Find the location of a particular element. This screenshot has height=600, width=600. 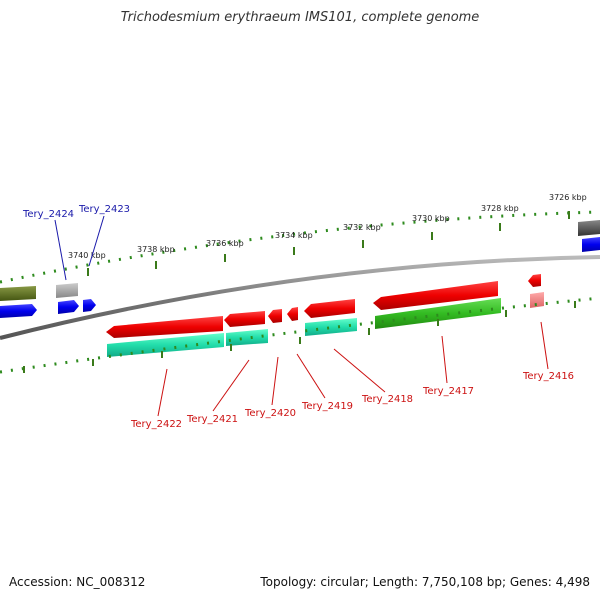

scale-label: 3736 kbp is located at coordinates (225, 243).